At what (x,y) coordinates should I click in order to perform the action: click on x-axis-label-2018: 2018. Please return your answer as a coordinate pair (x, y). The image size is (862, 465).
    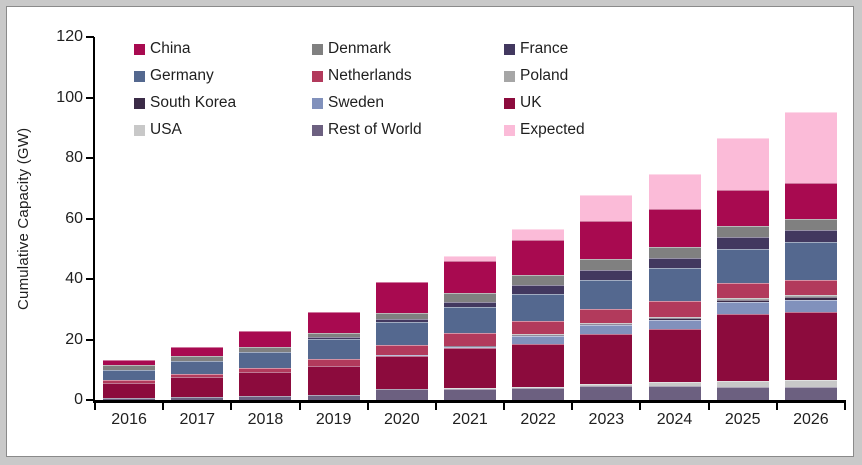
    Looking at the image, I should click on (265, 419).